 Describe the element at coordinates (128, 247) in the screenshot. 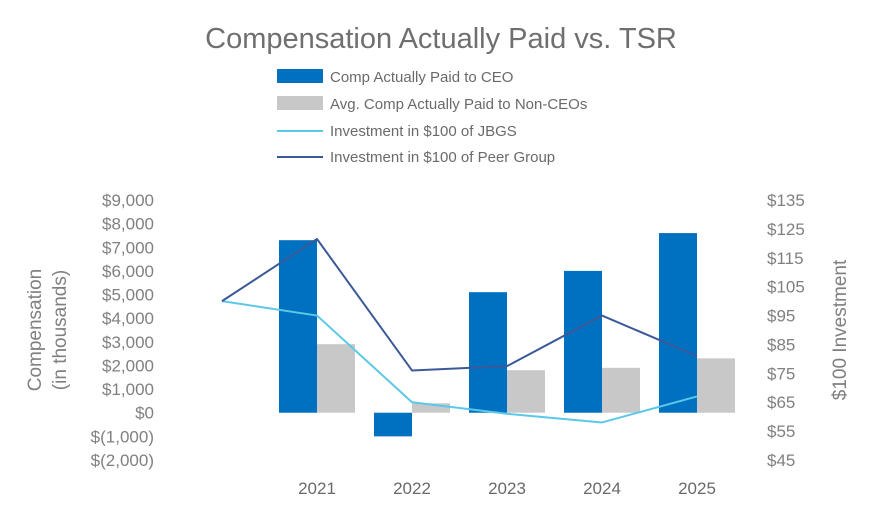

I see `y-left-tick-2: $7,000` at that location.